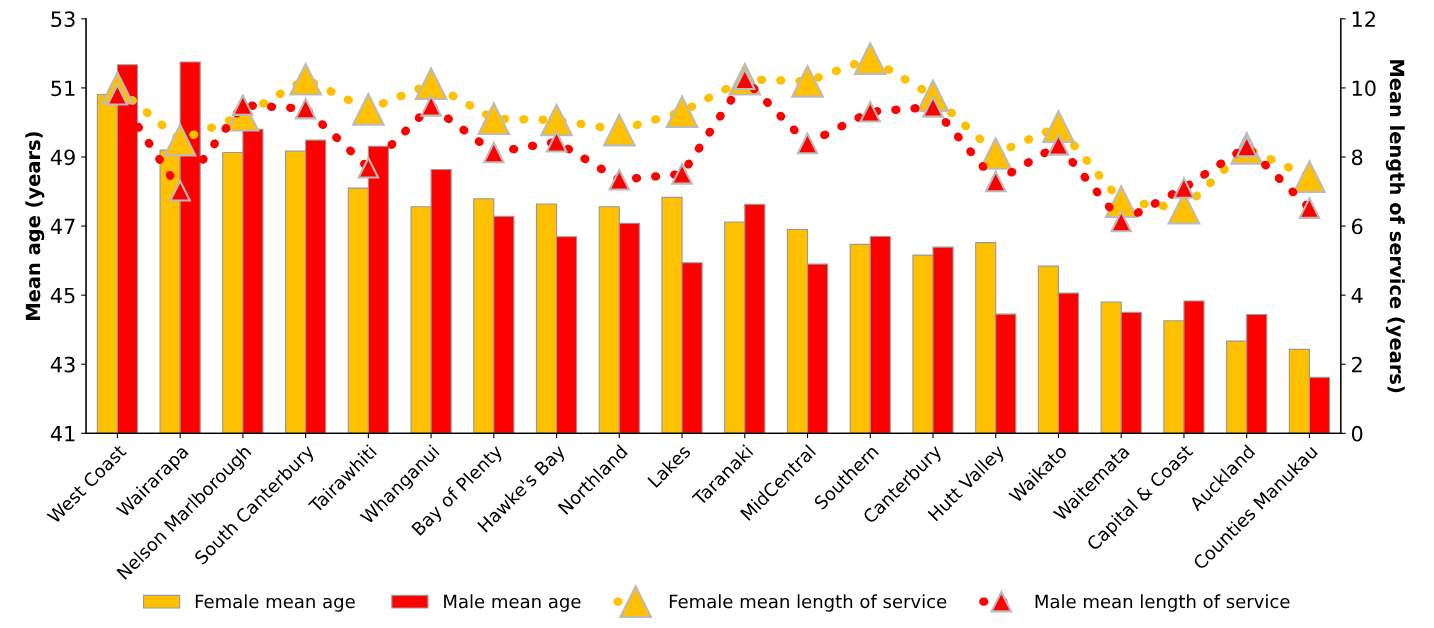 This screenshot has width=1434, height=628. Describe the element at coordinates (1363, 19) in the screenshot. I see `y2-tick-label: 12` at that location.